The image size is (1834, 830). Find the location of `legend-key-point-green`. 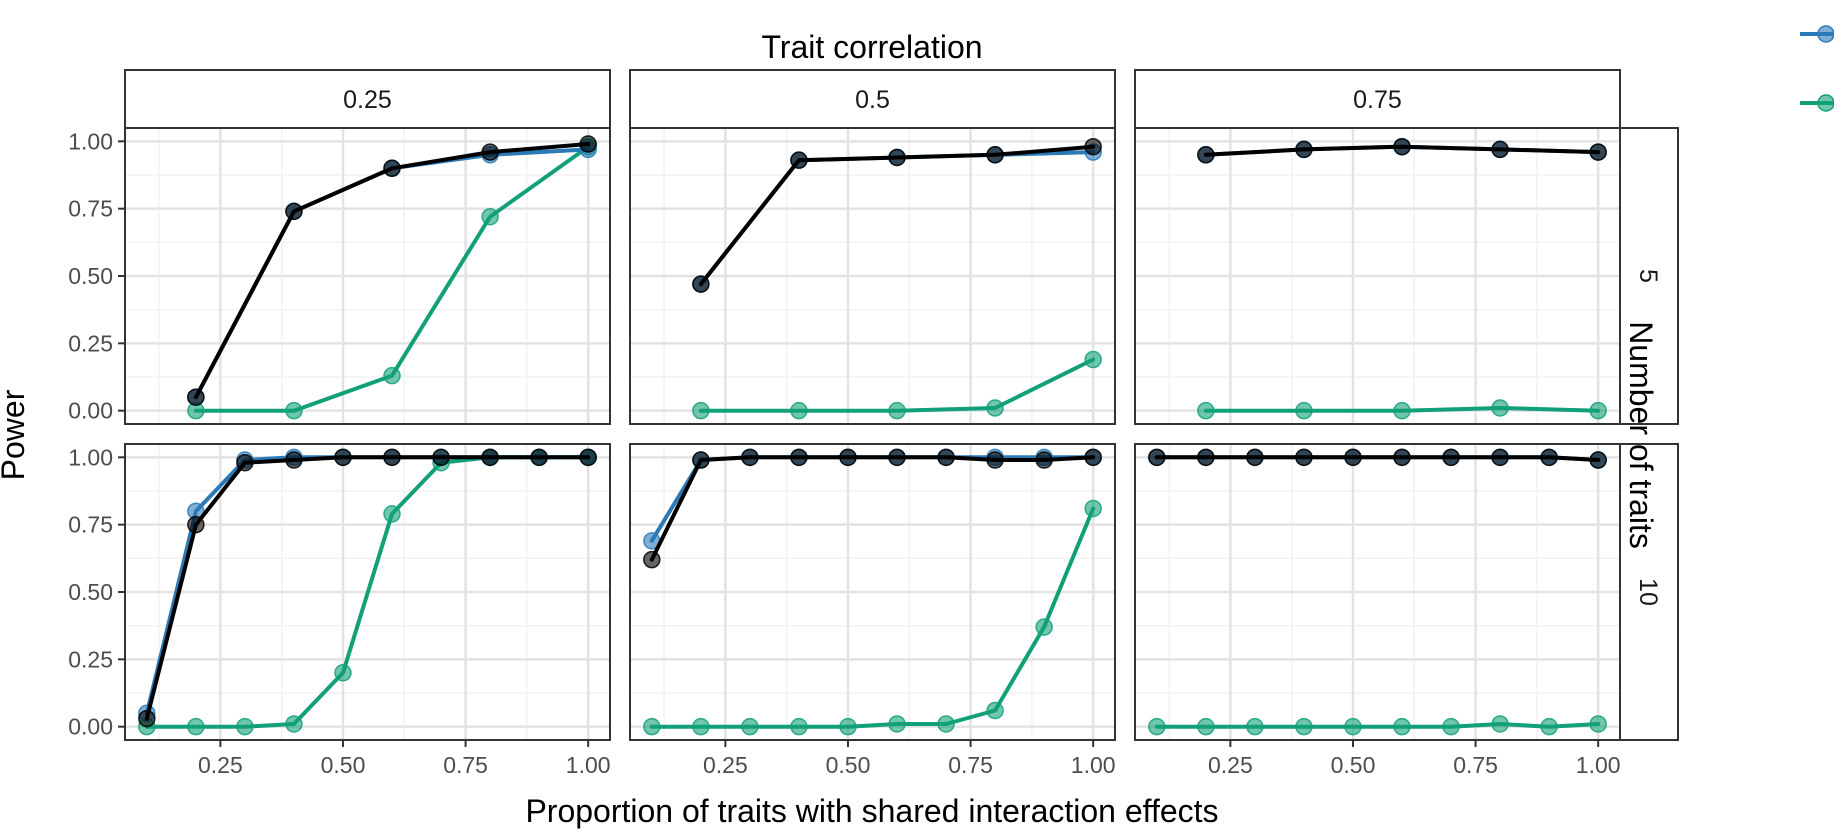

legend-key-point-green is located at coordinates (1825, 103).